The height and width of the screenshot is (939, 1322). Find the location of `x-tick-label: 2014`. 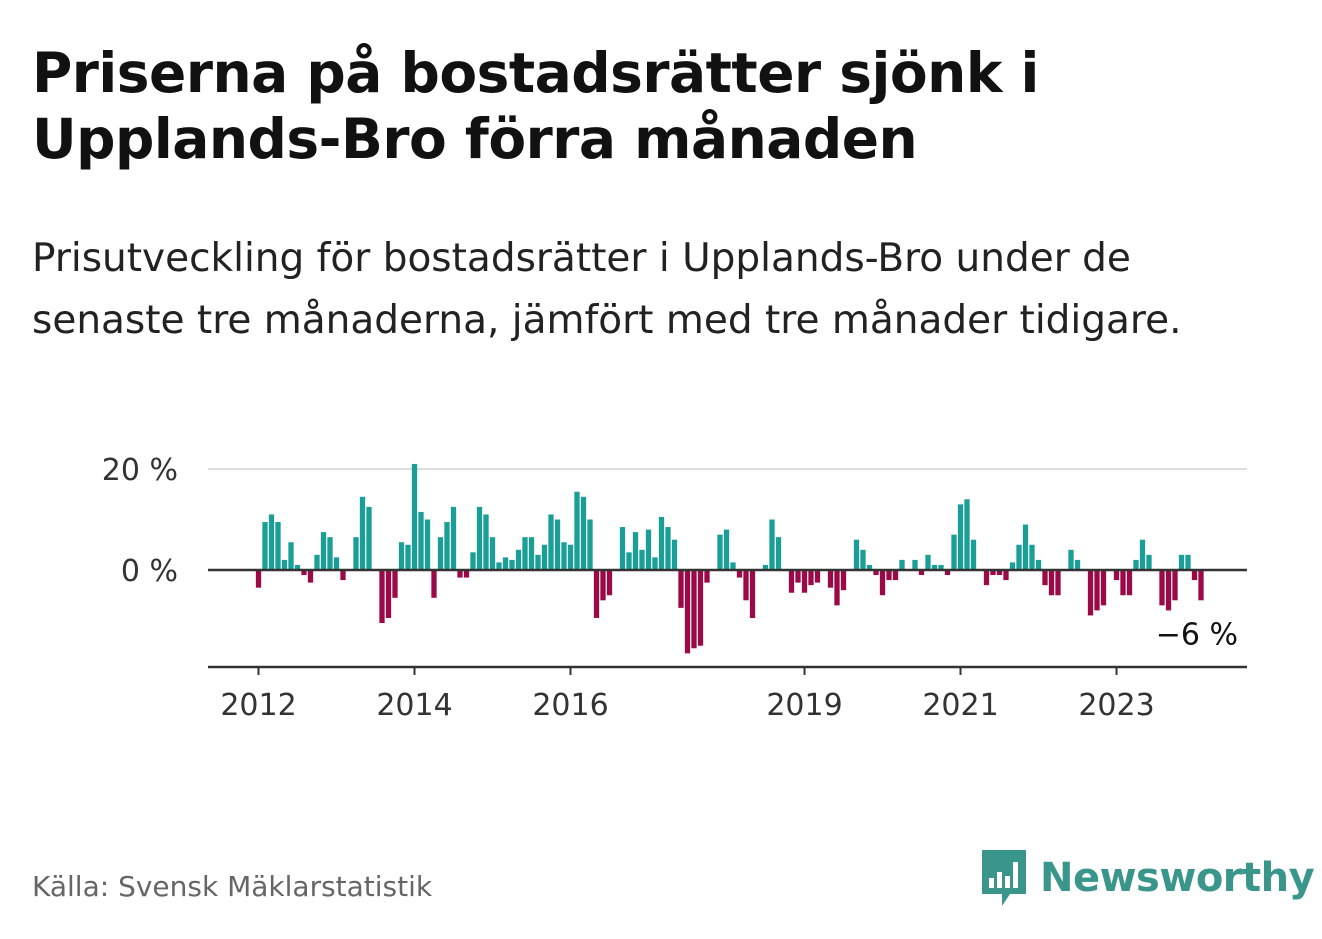

x-tick-label: 2014 is located at coordinates (414, 705).